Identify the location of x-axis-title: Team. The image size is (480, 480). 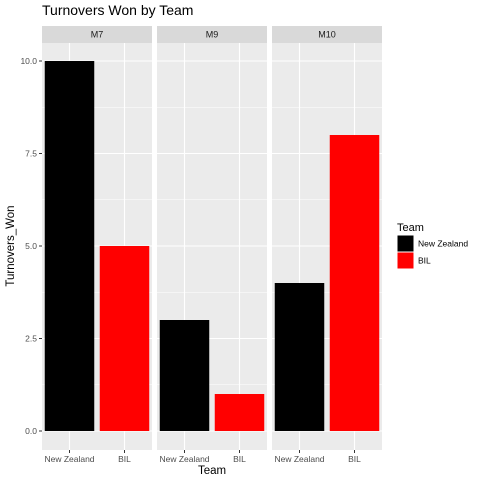
(212, 471).